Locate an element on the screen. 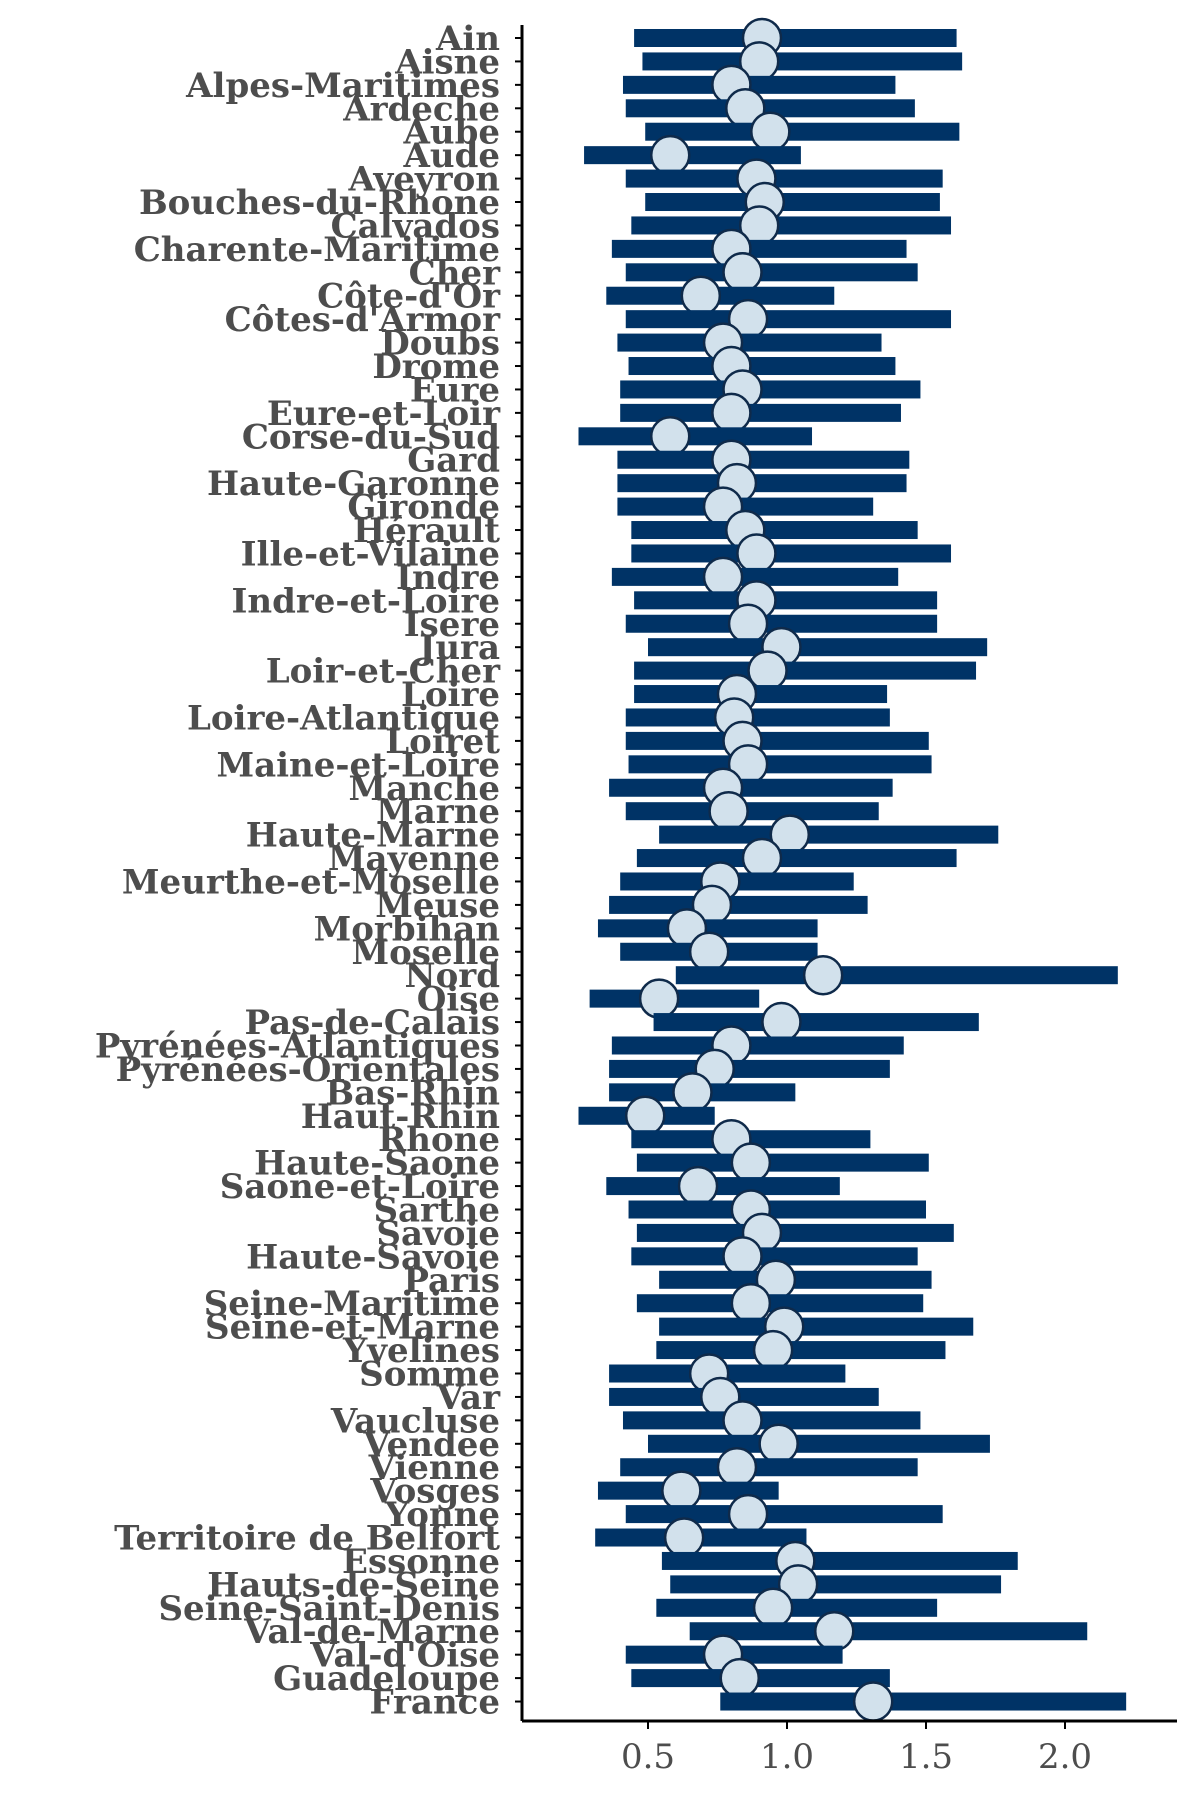  y-label-saone-et-loire: Saone-et-Loire is located at coordinates (360, 1187).